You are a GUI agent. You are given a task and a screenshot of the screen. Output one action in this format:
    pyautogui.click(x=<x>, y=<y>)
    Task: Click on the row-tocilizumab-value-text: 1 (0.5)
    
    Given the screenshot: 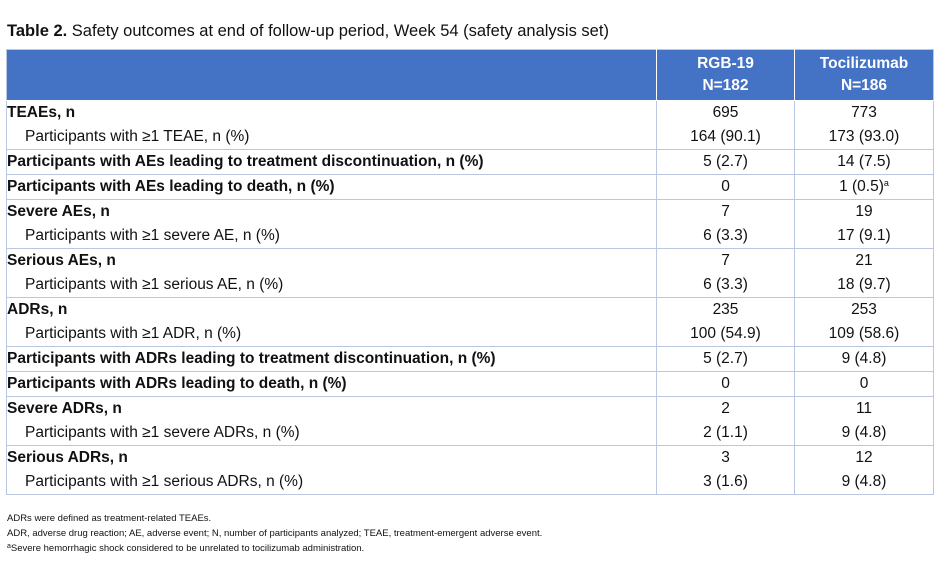 What is the action you would take?
    pyautogui.click(x=861, y=186)
    